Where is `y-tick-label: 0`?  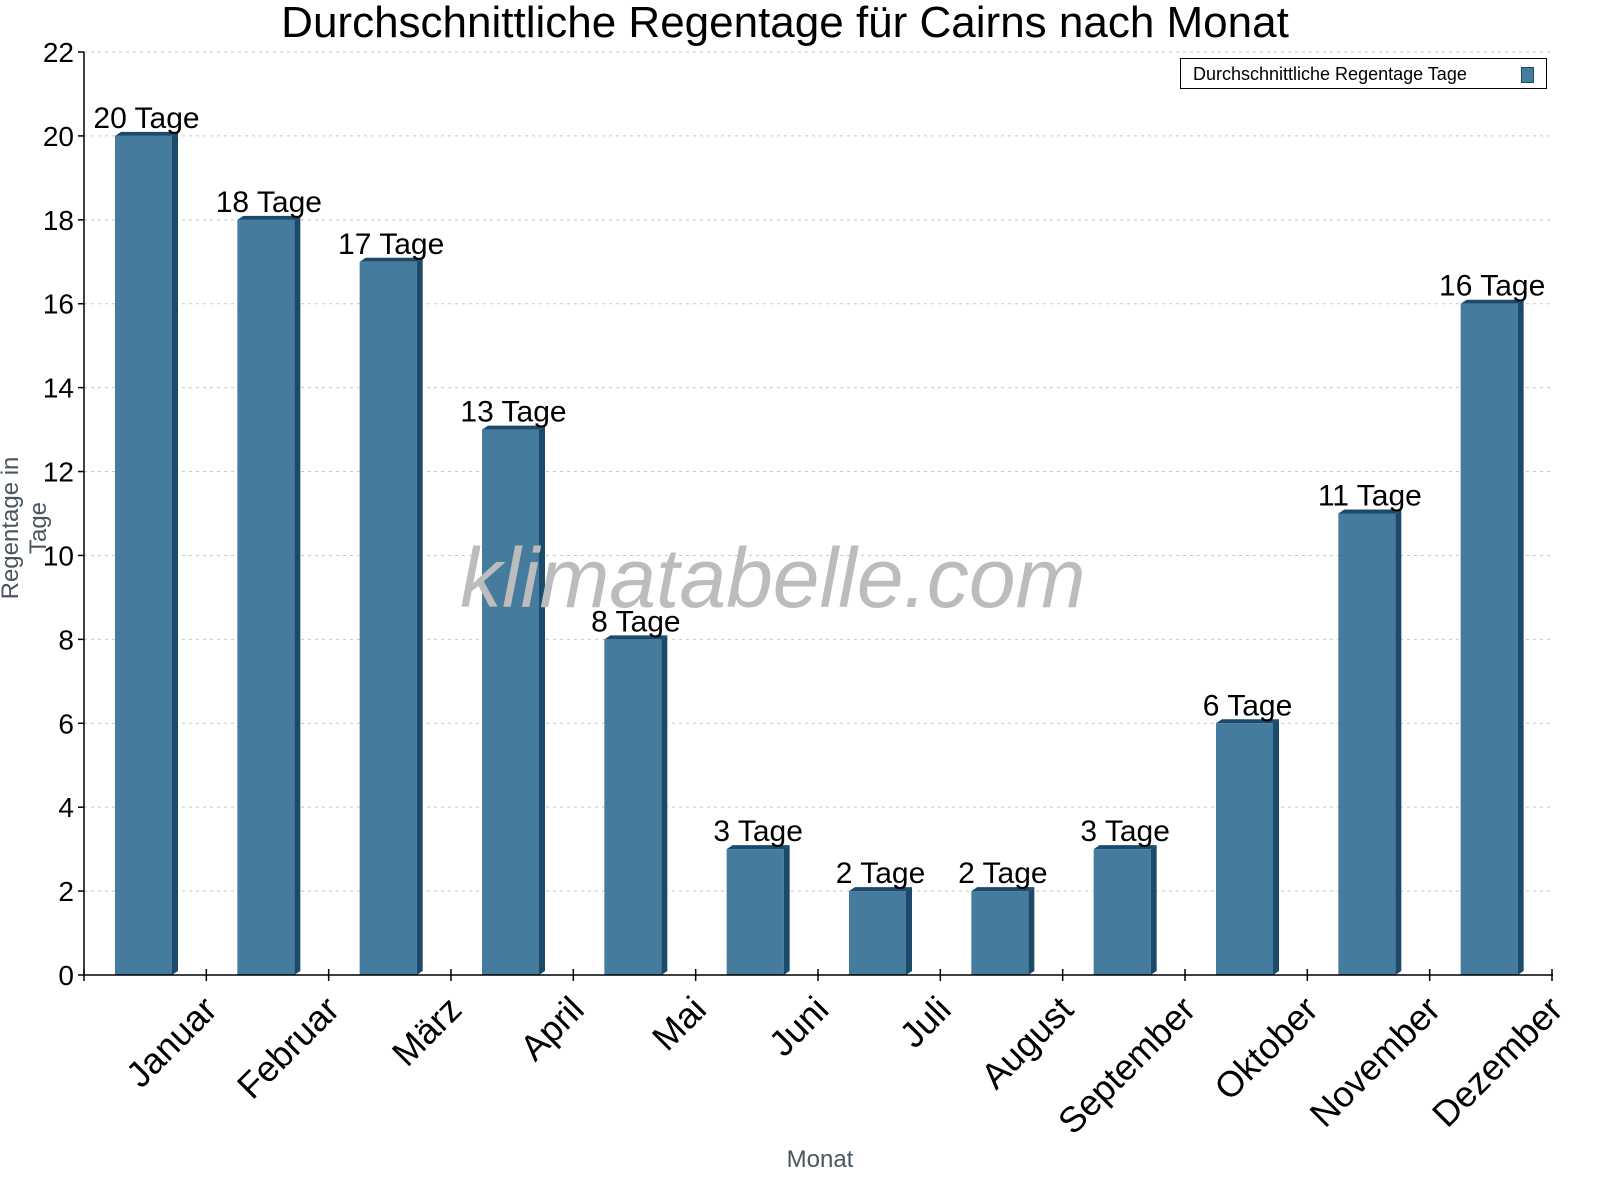
y-tick-label: 0 is located at coordinates (66, 975).